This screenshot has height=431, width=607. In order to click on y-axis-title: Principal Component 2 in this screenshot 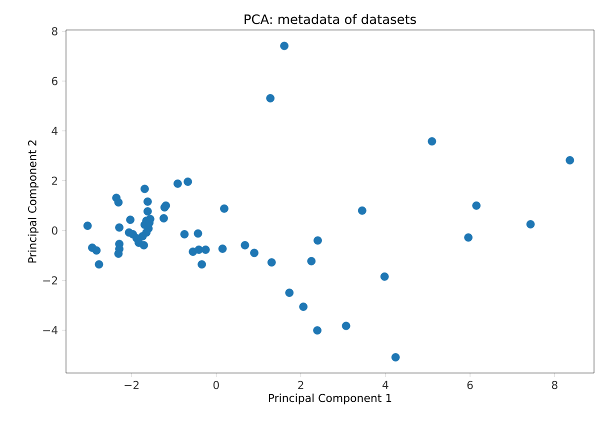, I will do `click(33, 201)`.